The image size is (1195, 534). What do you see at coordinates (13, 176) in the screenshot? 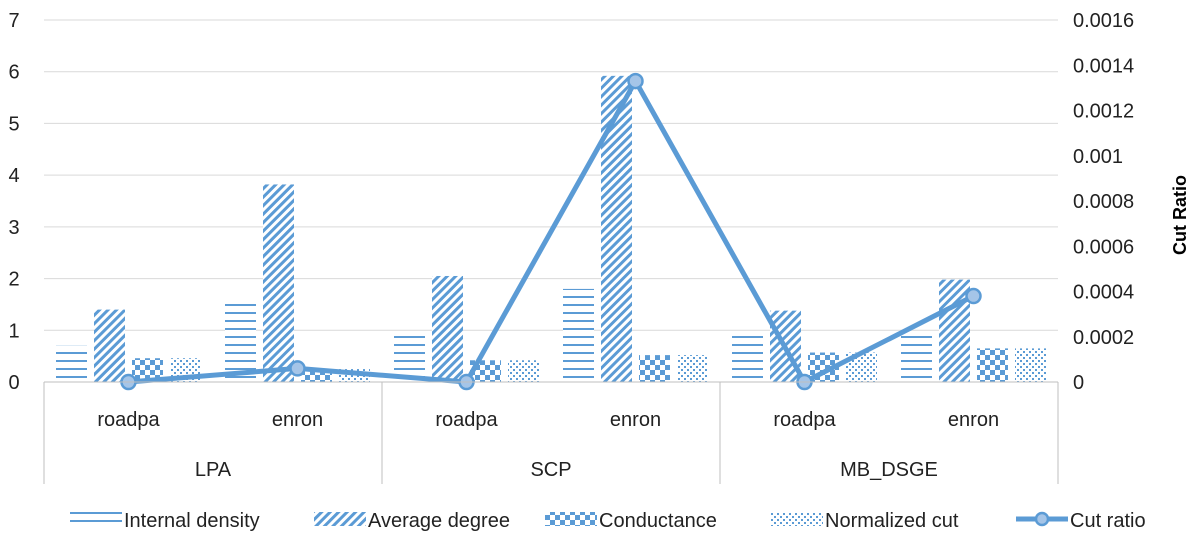
I see `left-tick-label: 4` at bounding box center [13, 176].